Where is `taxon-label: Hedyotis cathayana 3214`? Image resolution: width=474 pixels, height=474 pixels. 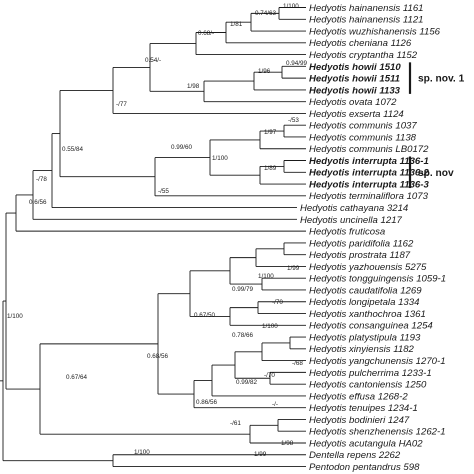
taxon-label: Hedyotis cathayana 3214 is located at coordinates (354, 208).